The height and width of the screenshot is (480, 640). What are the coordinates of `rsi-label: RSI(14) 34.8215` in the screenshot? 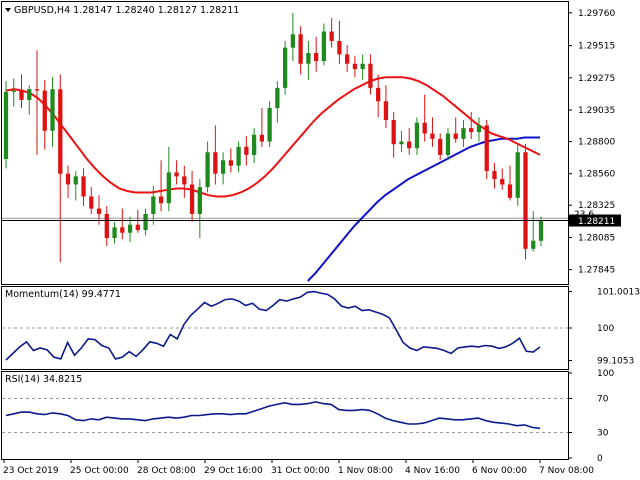 It's located at (43, 379).